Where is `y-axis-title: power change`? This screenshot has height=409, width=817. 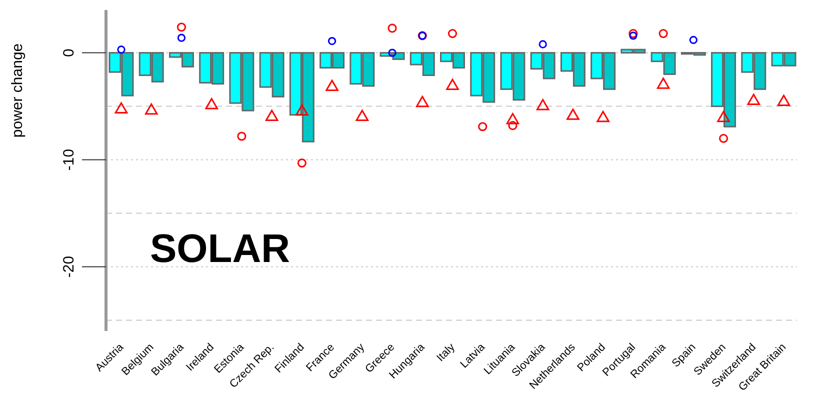 y-axis-title: power change is located at coordinates (17, 90).